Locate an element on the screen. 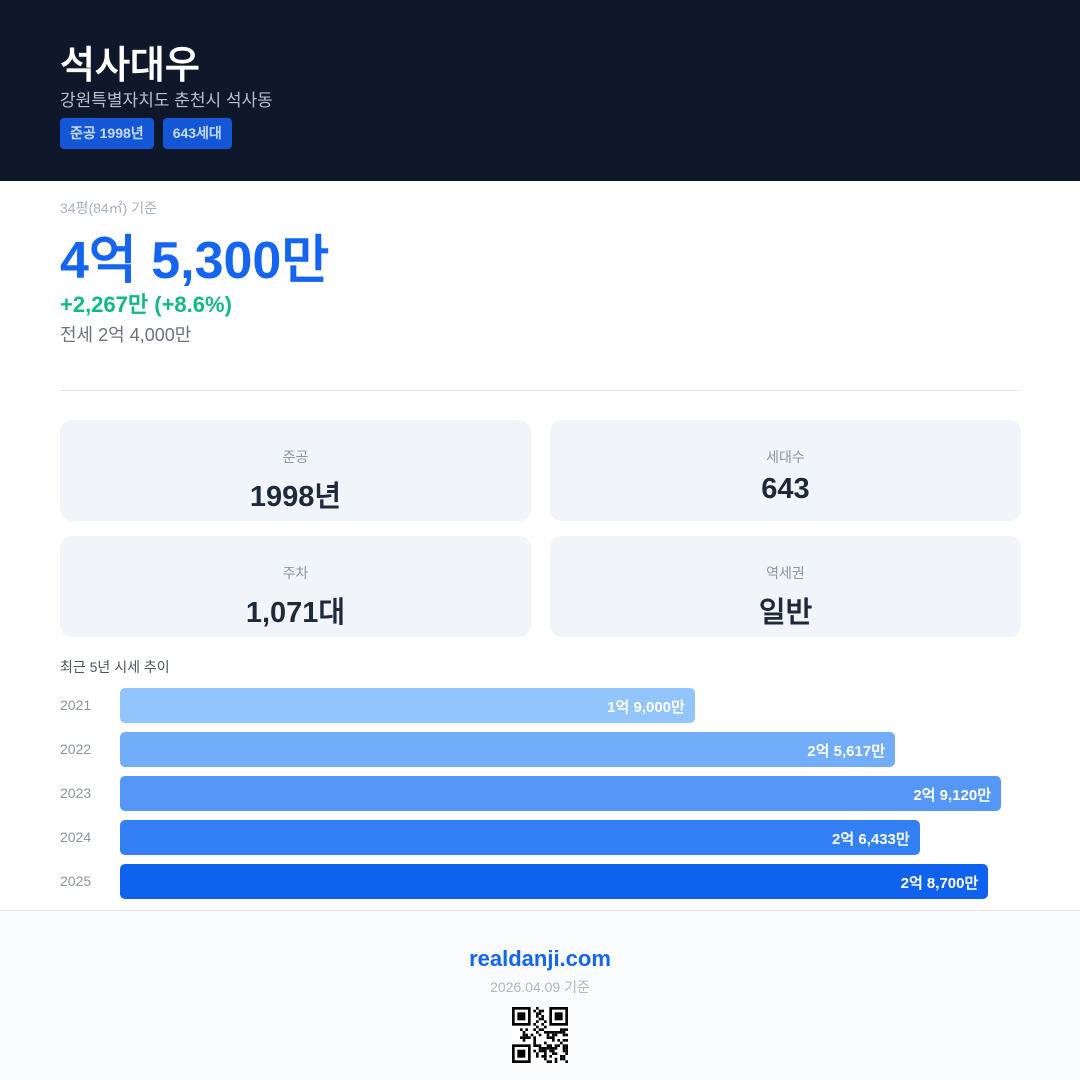 The width and height of the screenshot is (1080, 1080). stat-label: 주차 is located at coordinates (295, 573).